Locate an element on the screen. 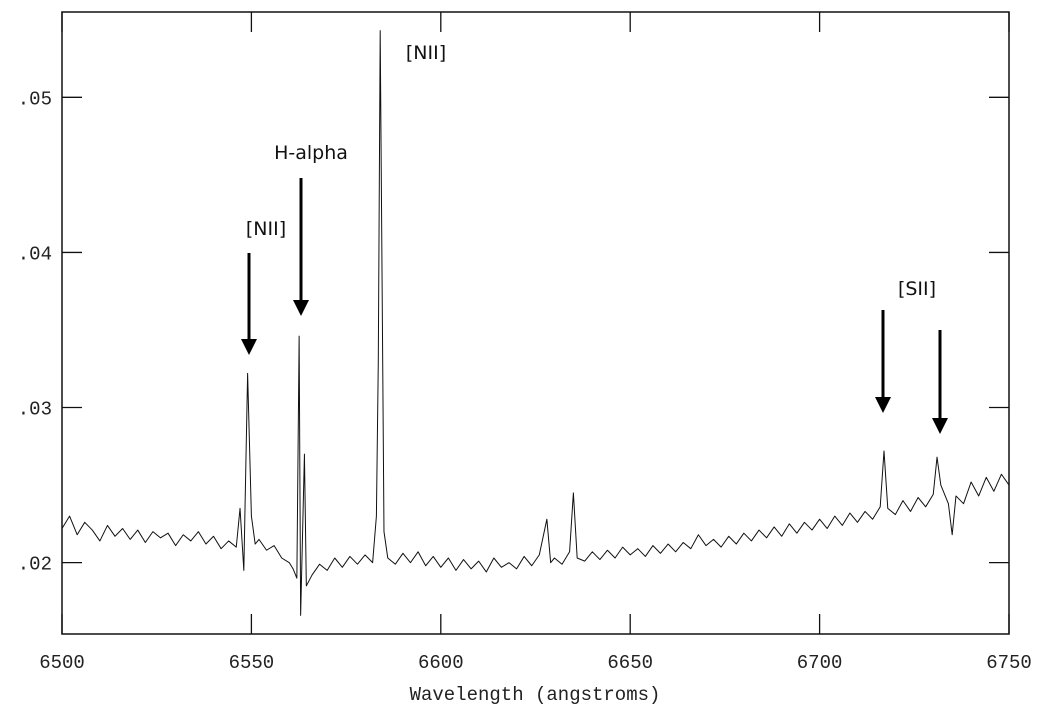 The image size is (1055, 713). x-tick-label: 6600 is located at coordinates (441, 663).